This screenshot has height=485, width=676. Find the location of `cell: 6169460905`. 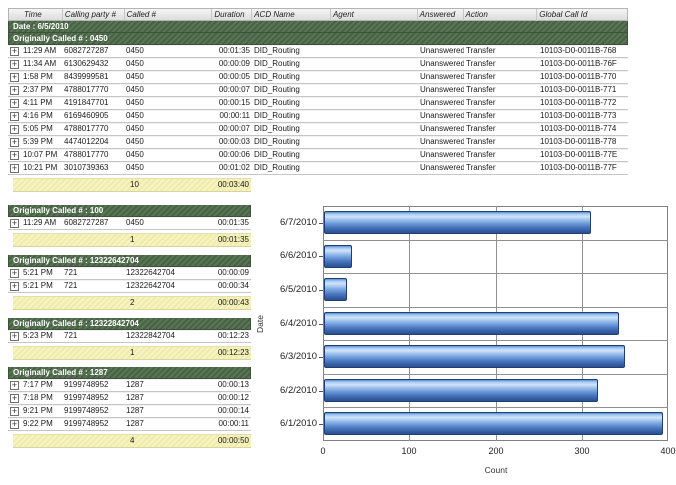

cell: 6169460905 is located at coordinates (86, 115).